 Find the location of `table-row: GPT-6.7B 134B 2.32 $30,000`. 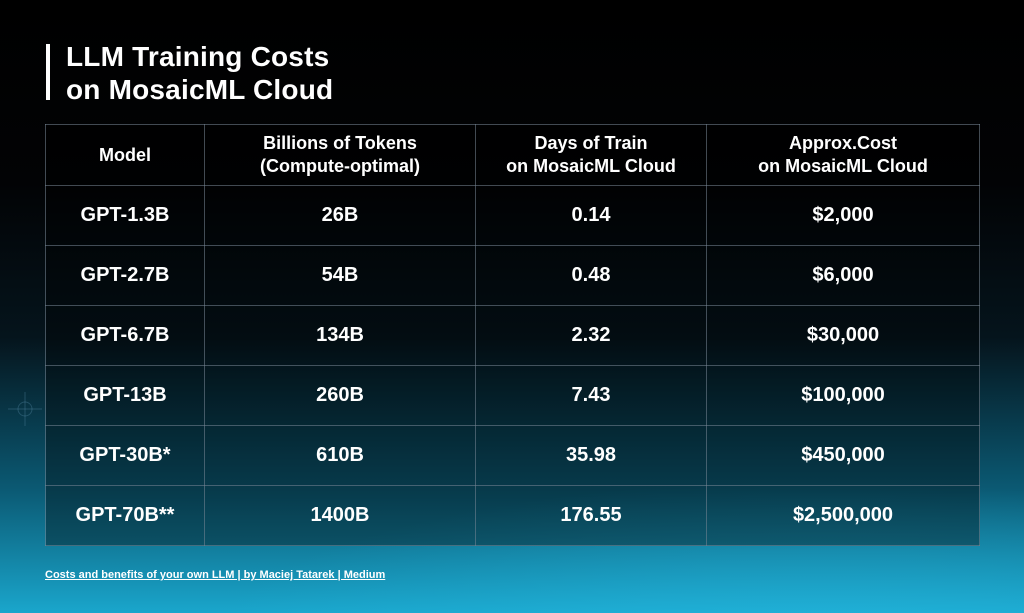

table-row: GPT-6.7B 134B 2.32 $30,000 is located at coordinates (512, 335).